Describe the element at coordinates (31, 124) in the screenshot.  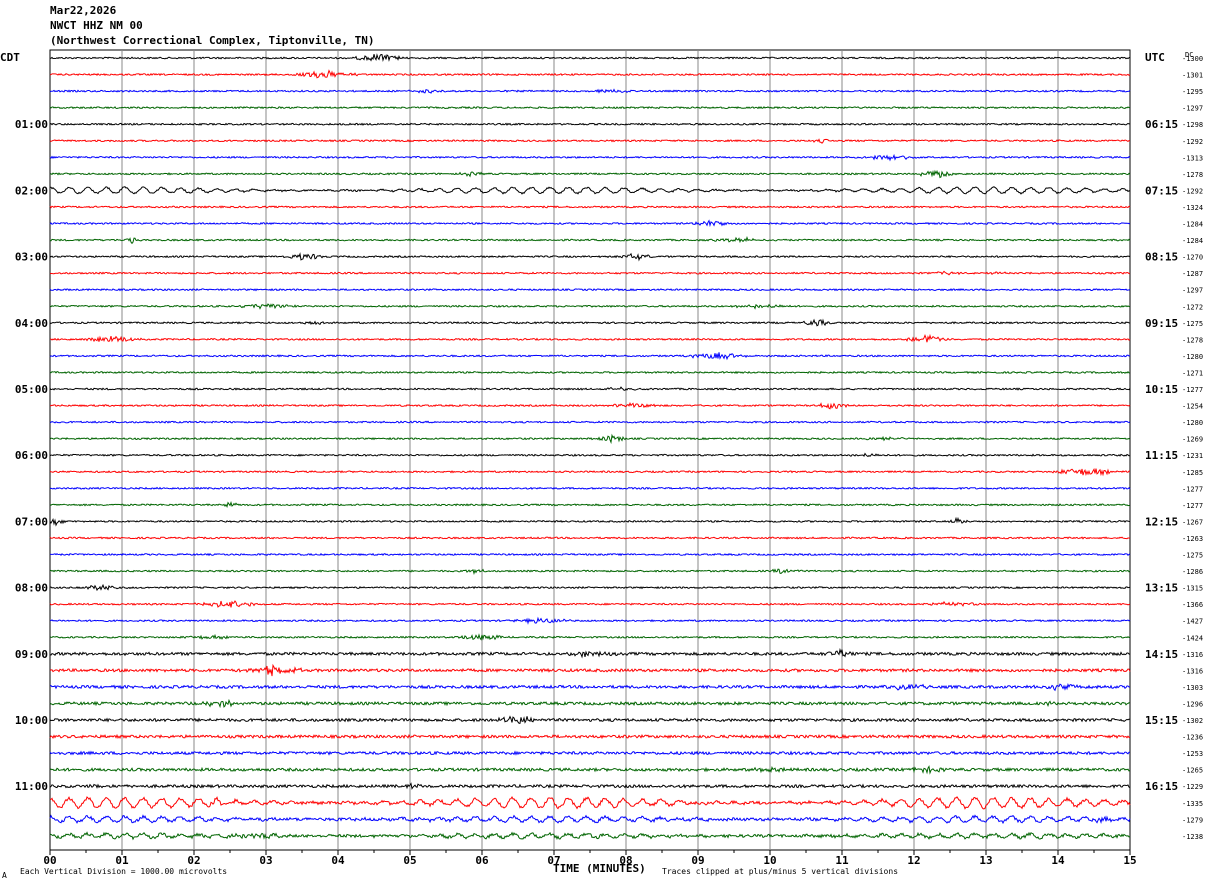
I see `hour-label-cdt: 01:00` at that location.